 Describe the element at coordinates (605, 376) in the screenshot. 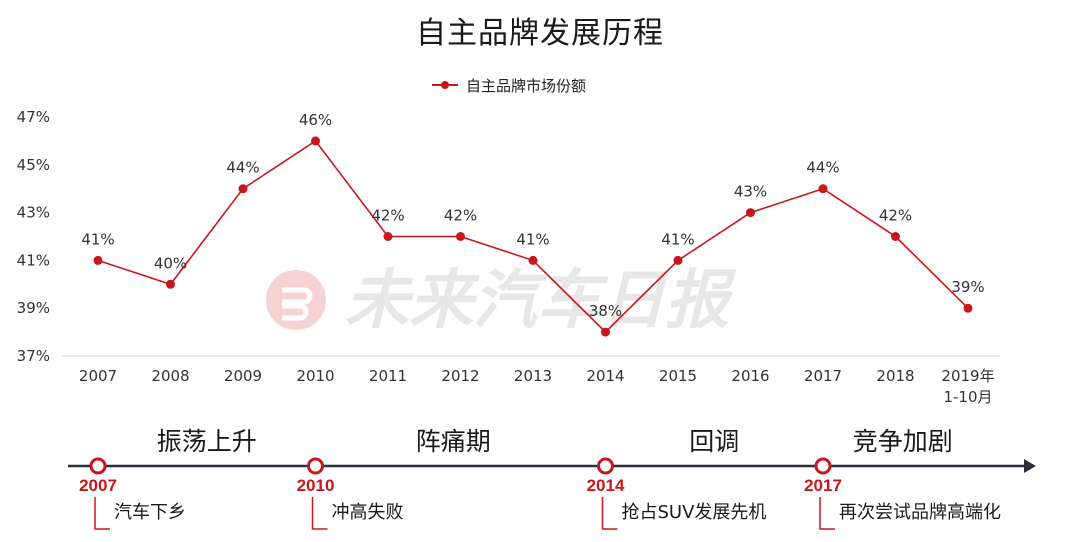

I see `x-tick-label: 2014` at that location.